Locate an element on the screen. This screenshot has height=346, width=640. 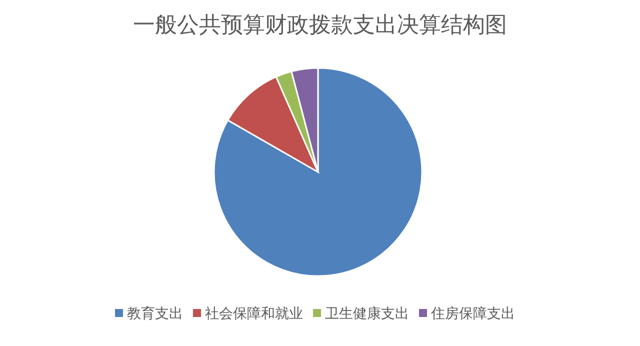
legend-label: 教育支出 is located at coordinates (155, 313).